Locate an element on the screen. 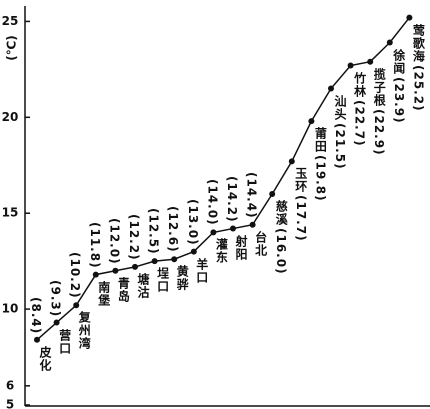 The image size is (430, 409). value-label: (23.9) is located at coordinates (398, 100).